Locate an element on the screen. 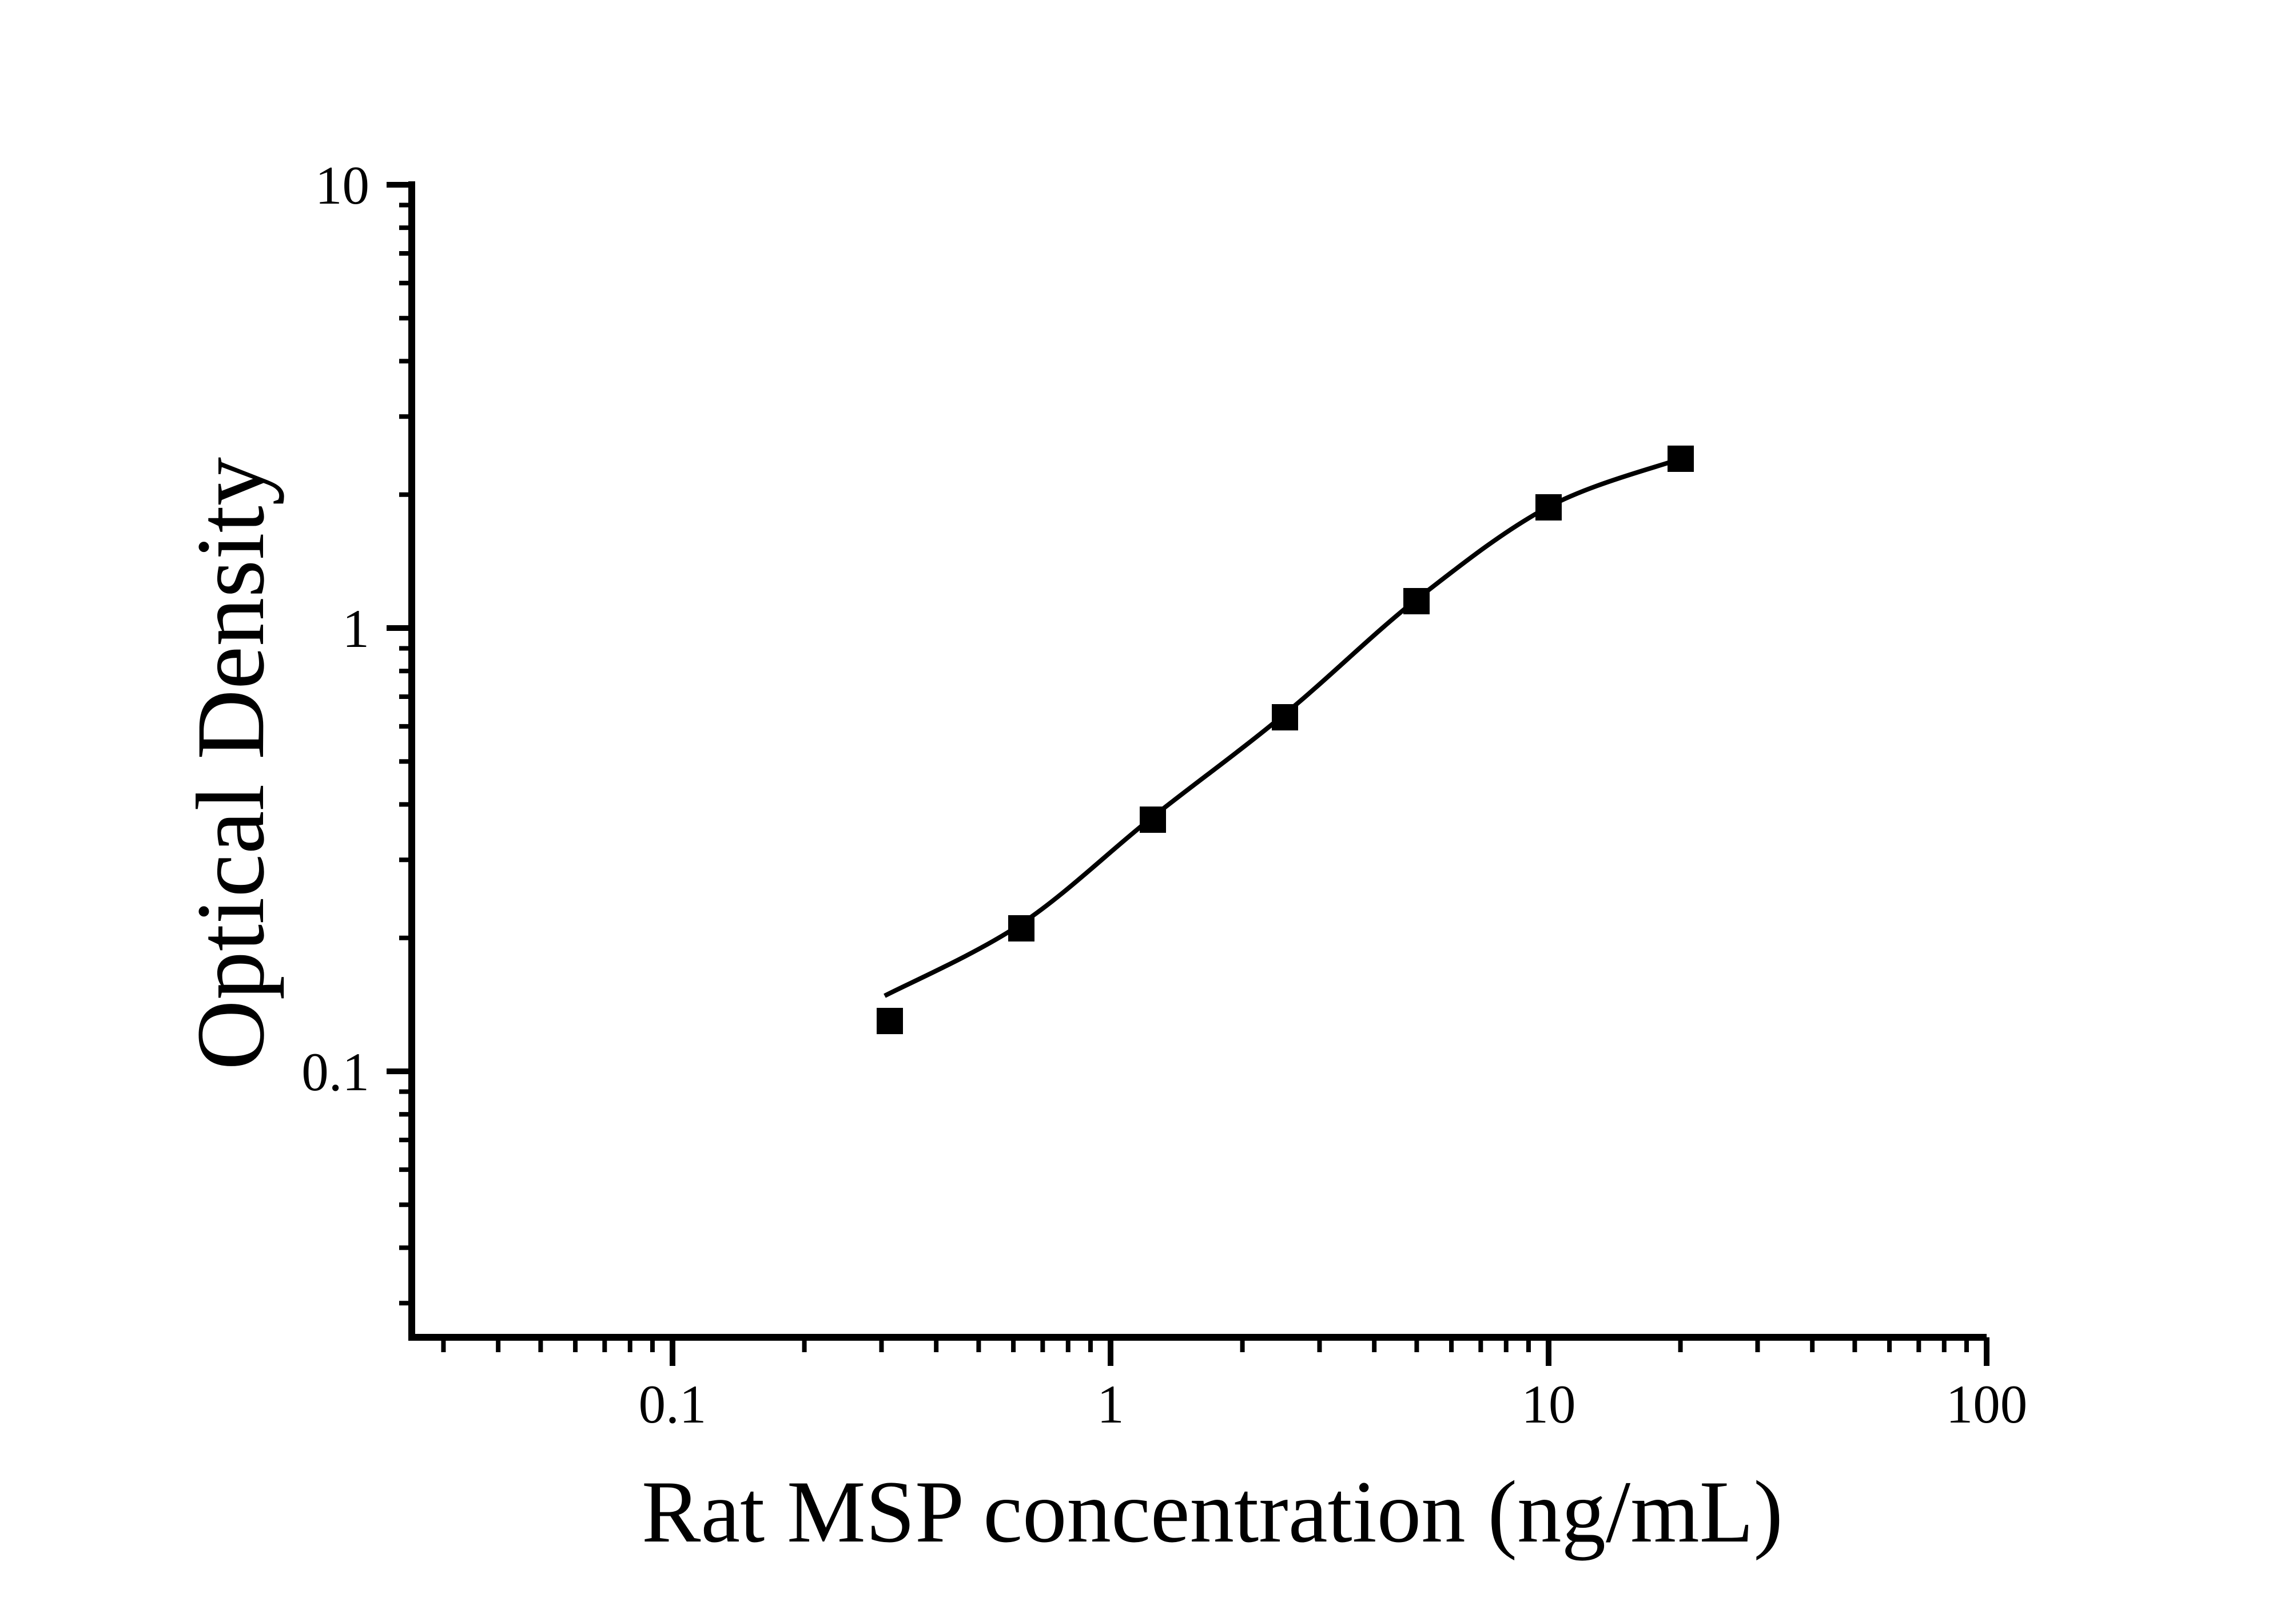 The width and height of the screenshot is (2296, 1605). x-tick-label: 100 is located at coordinates (1987, 1404).